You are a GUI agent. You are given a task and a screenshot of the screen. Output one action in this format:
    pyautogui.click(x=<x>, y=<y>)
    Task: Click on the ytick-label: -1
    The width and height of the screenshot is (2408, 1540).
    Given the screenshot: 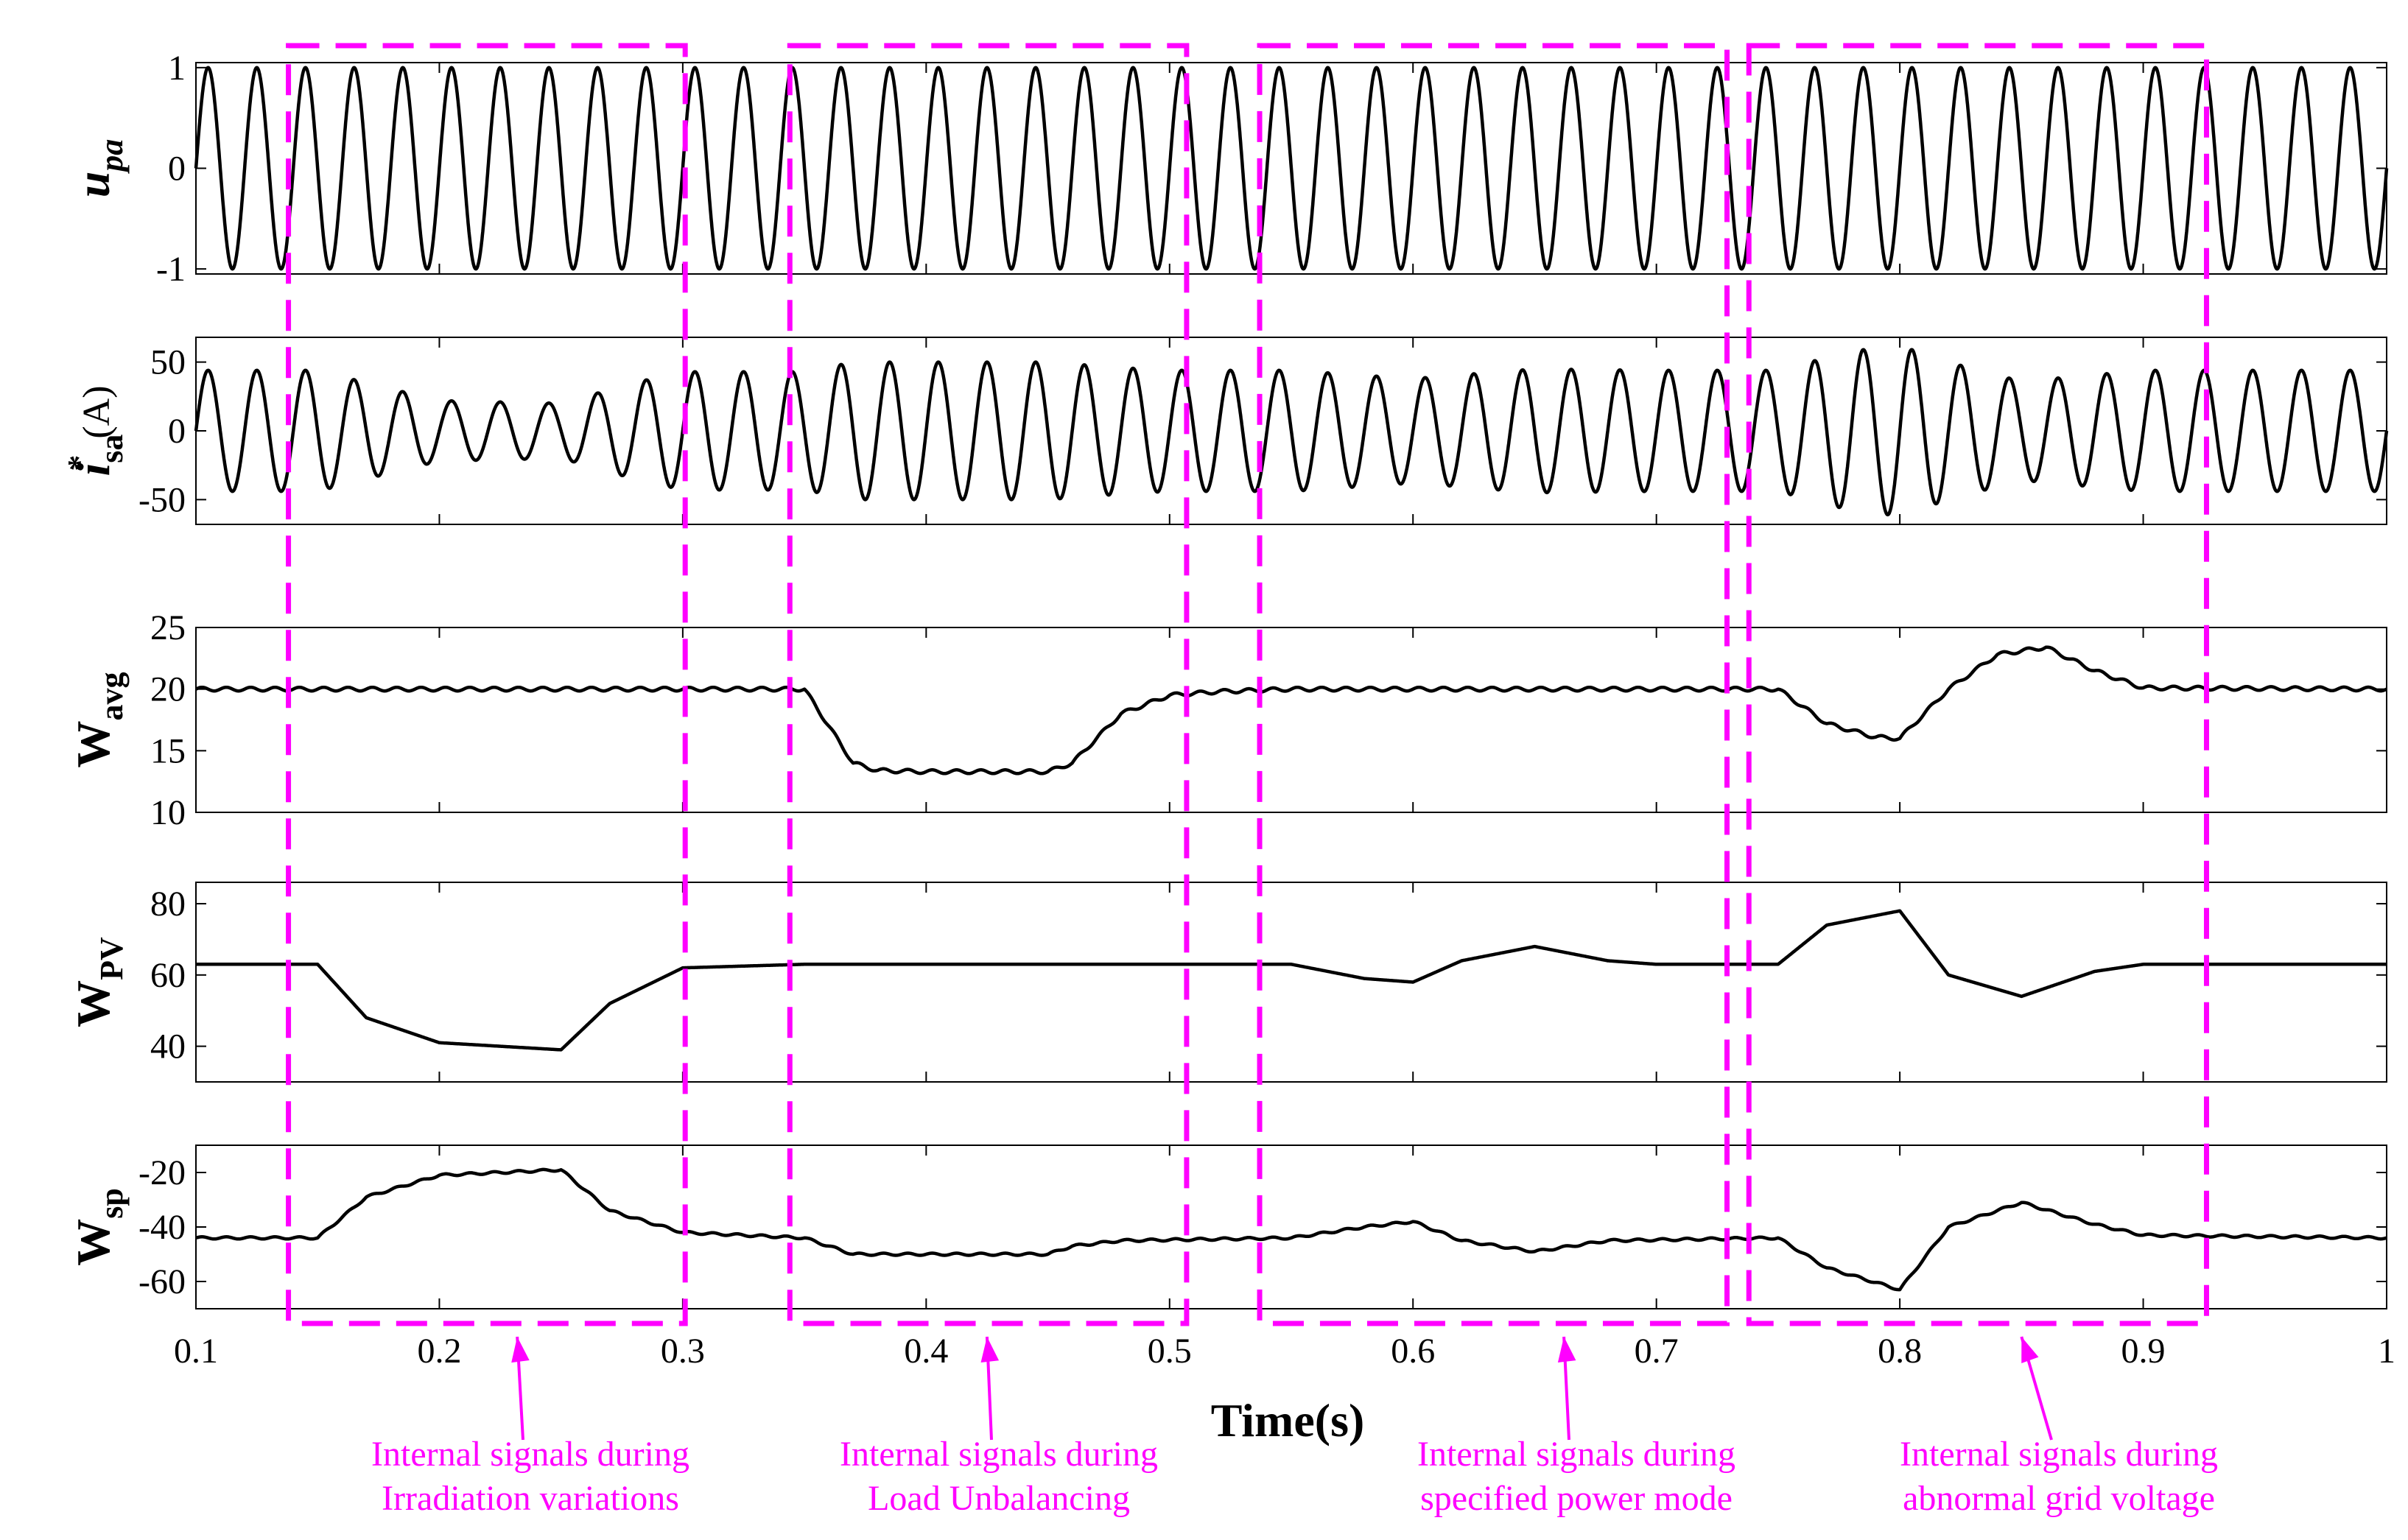 What is the action you would take?
    pyautogui.click(x=171, y=269)
    